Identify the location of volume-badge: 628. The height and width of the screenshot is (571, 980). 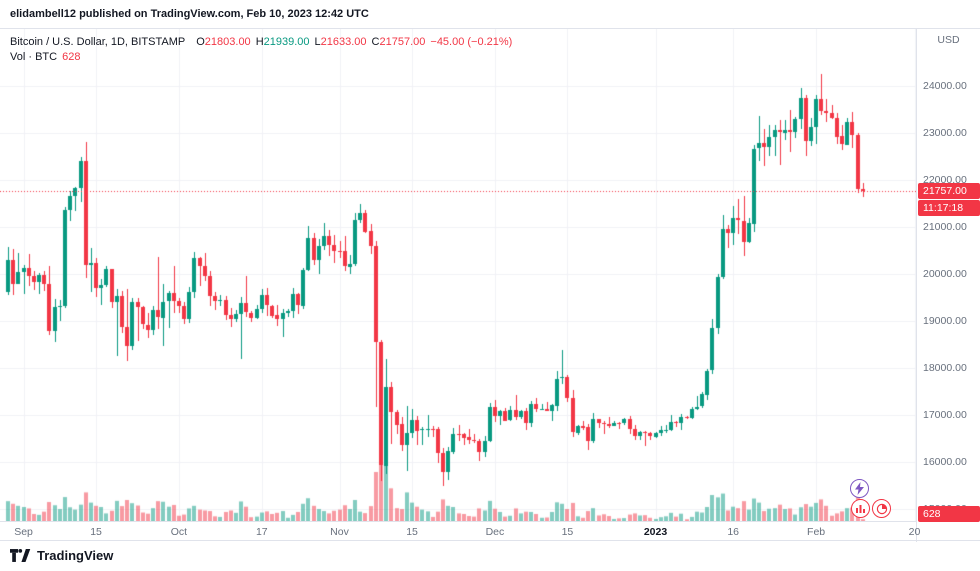
(949, 514).